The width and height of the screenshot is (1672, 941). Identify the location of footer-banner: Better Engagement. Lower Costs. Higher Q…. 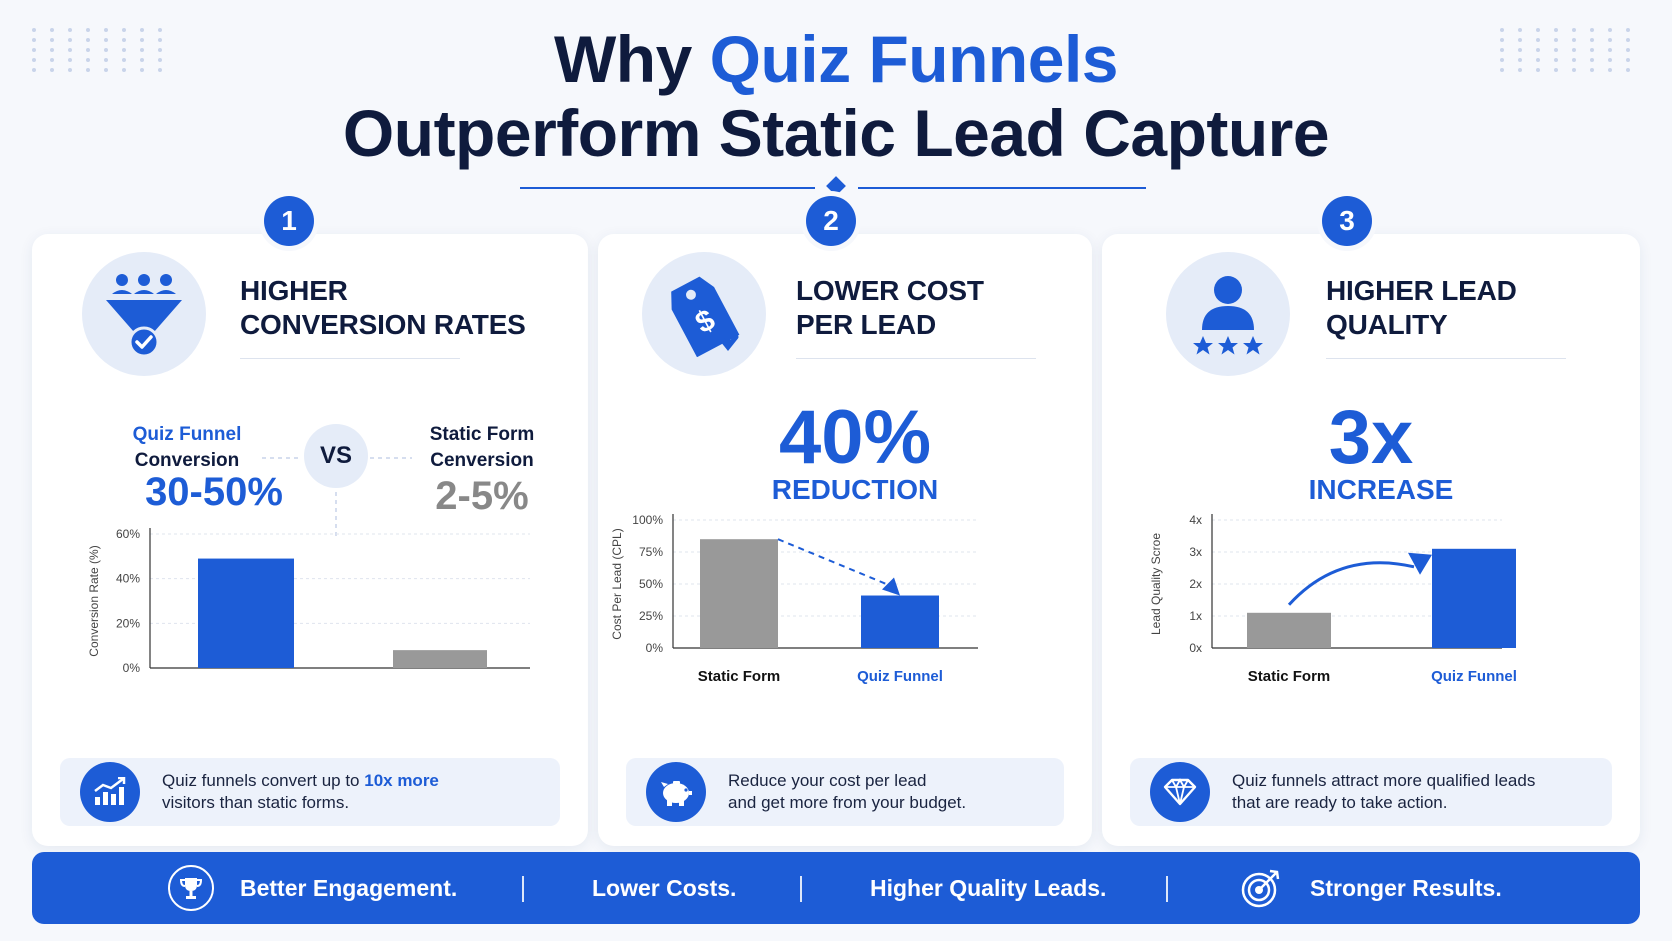
(836, 888).